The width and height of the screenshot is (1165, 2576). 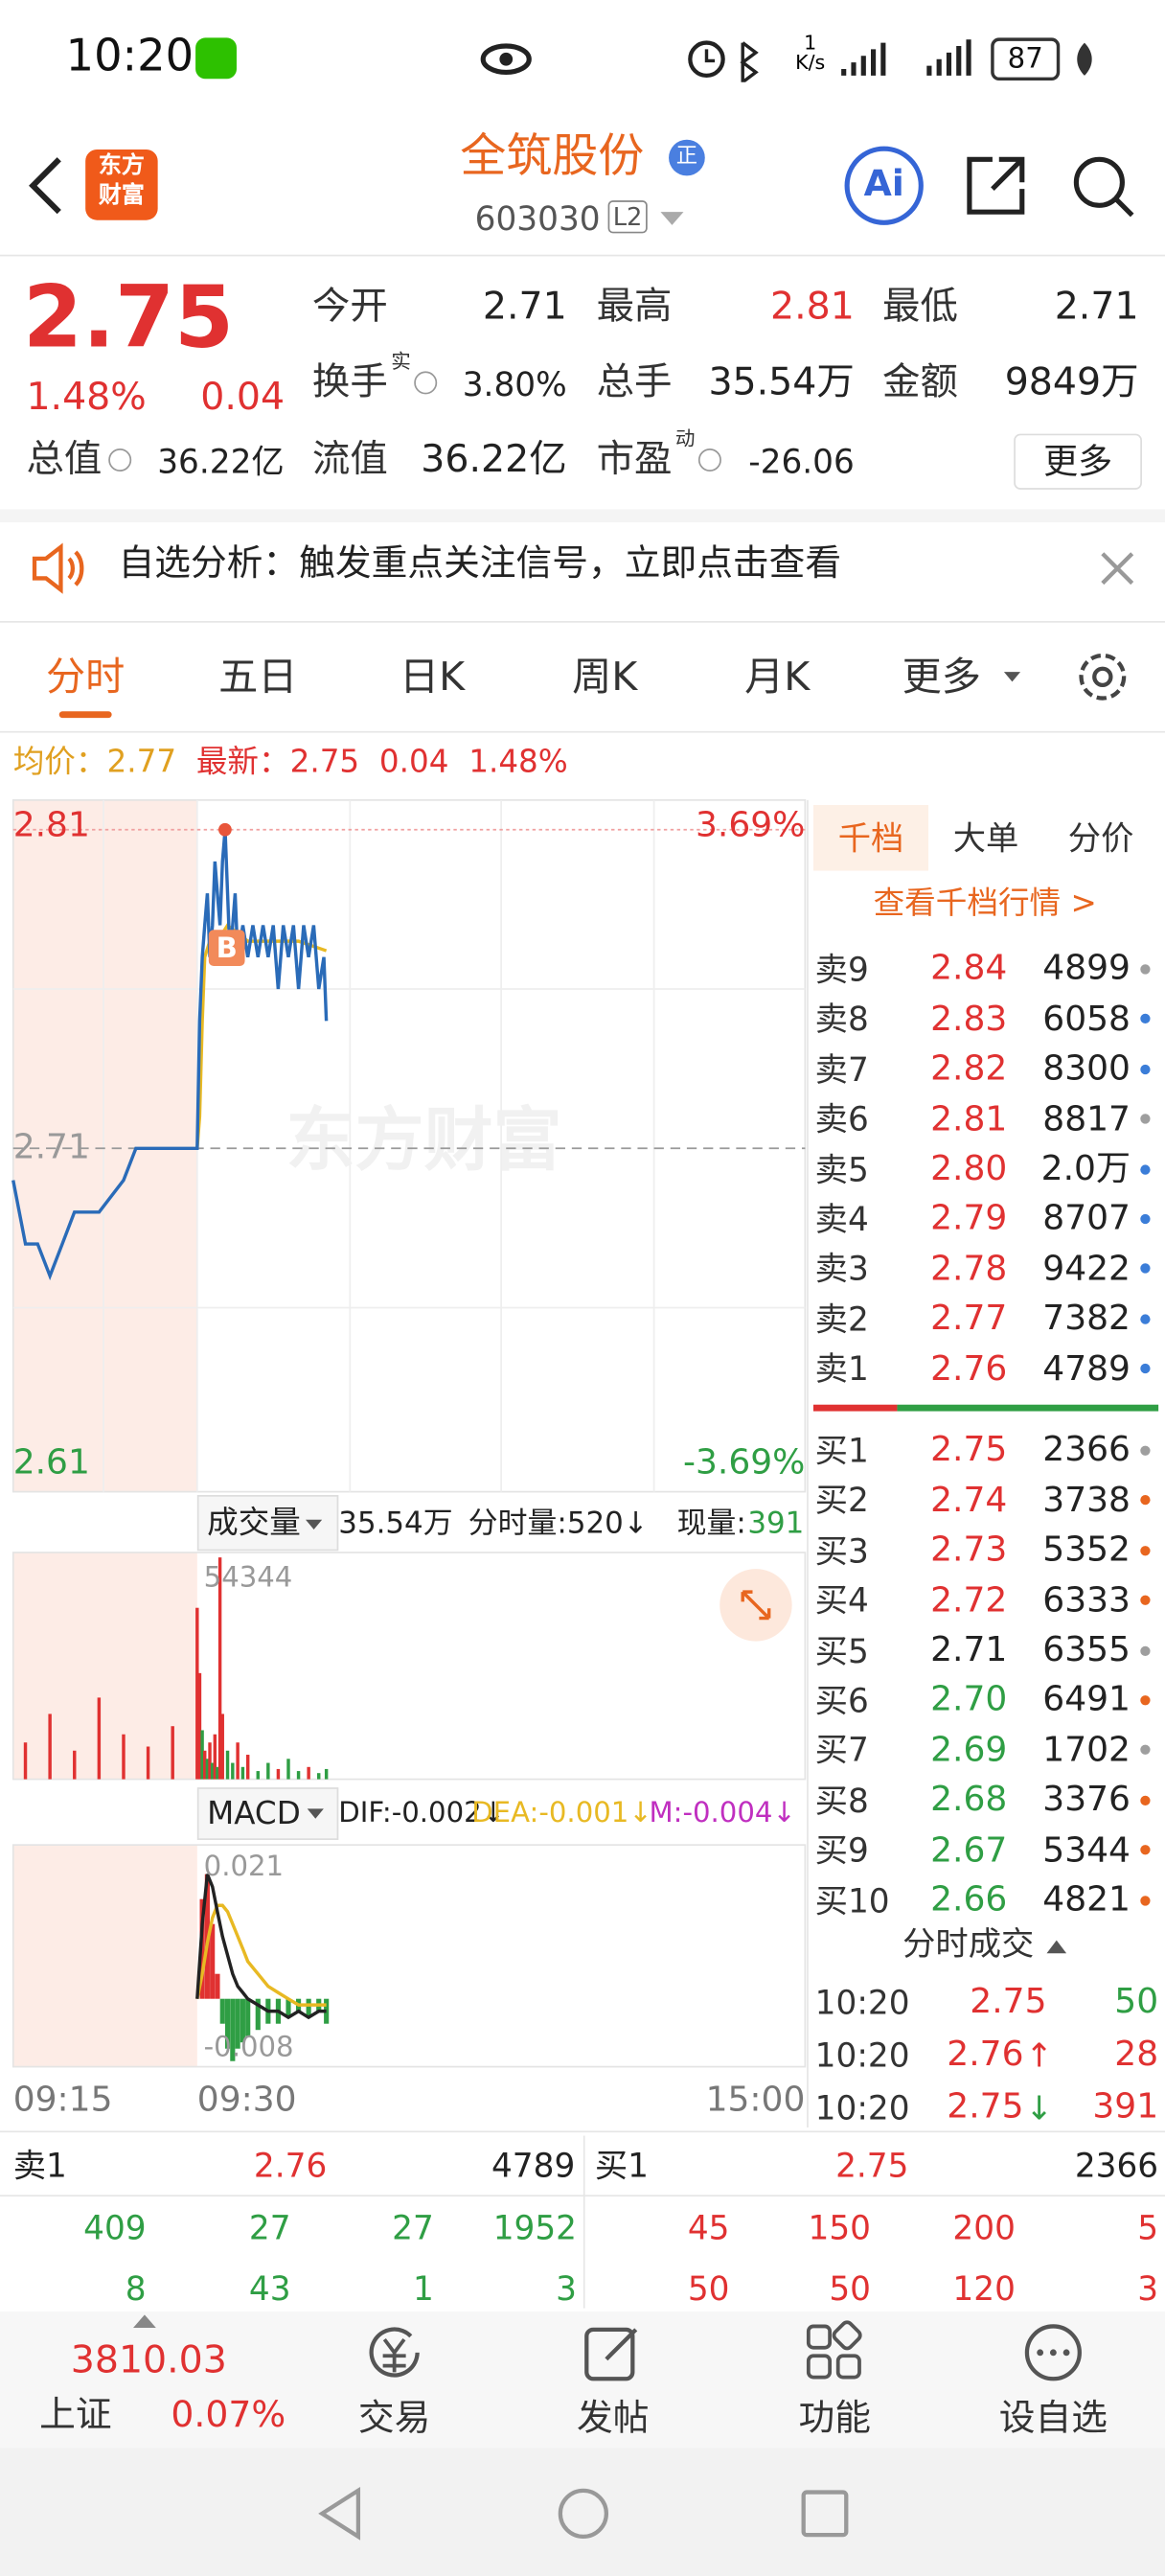 What do you see at coordinates (969, 1799) in the screenshot?
I see `book-price: 2.68` at bounding box center [969, 1799].